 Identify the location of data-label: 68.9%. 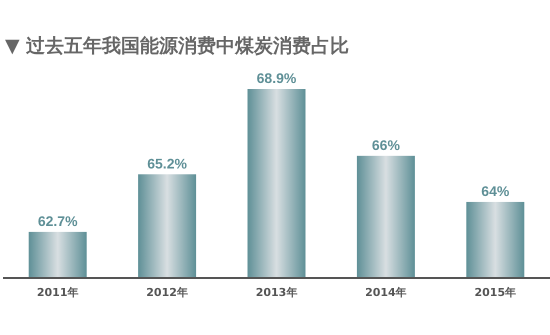
(276, 78).